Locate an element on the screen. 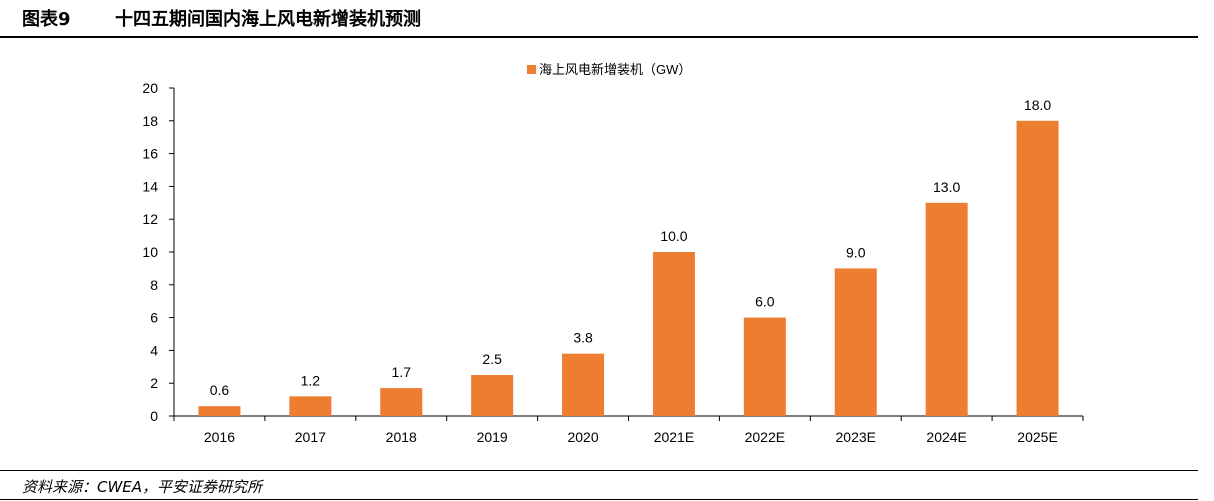 The image size is (1214, 501). data-label: 0.6 is located at coordinates (220, 390).